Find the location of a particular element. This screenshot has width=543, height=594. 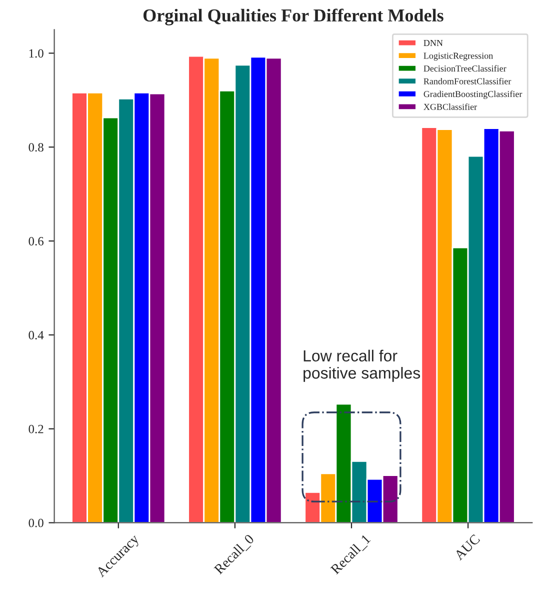

legend-label: DNN is located at coordinates (433, 43).